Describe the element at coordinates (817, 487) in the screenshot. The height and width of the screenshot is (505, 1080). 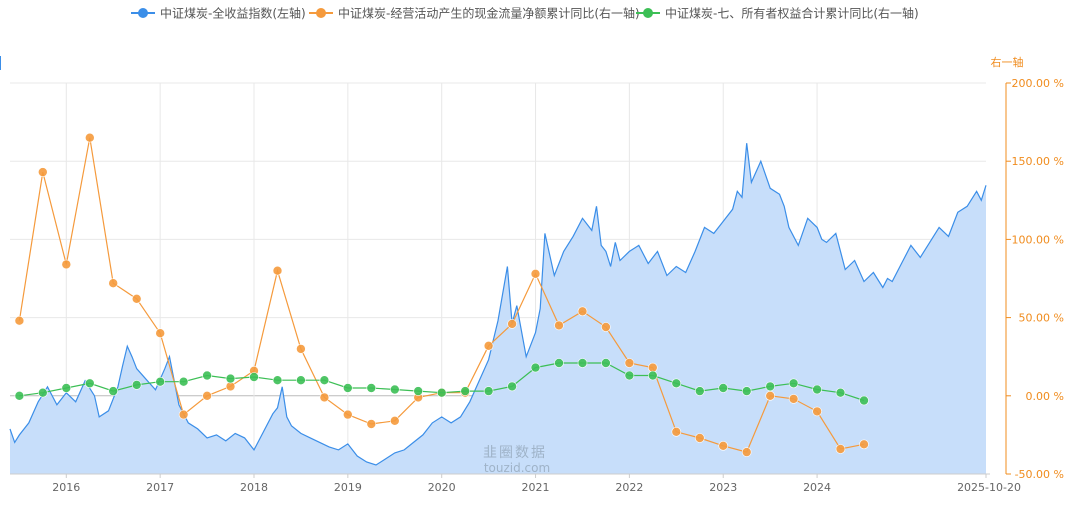
I see `x-tick-label: 2024` at that location.